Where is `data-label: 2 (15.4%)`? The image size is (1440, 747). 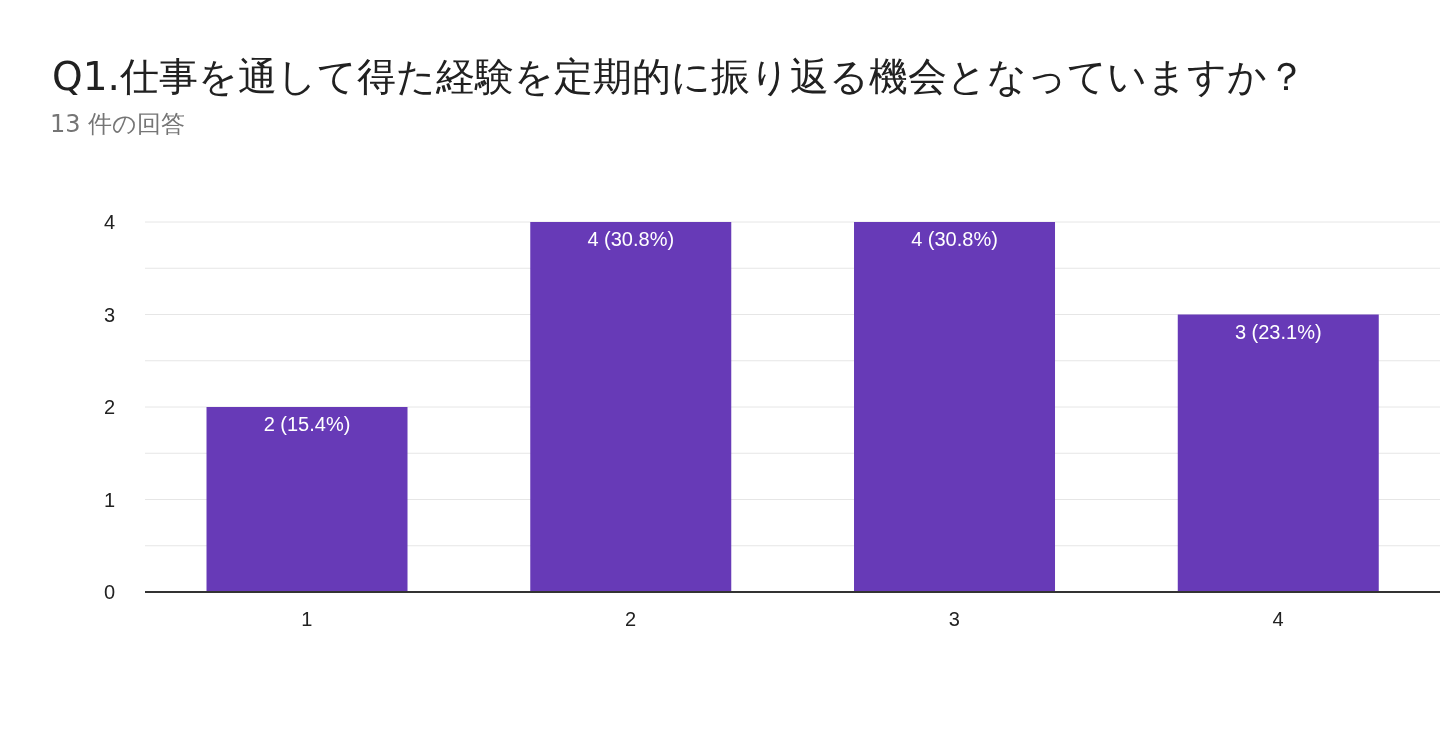
data-label: 2 (15.4%) is located at coordinates (307, 424).